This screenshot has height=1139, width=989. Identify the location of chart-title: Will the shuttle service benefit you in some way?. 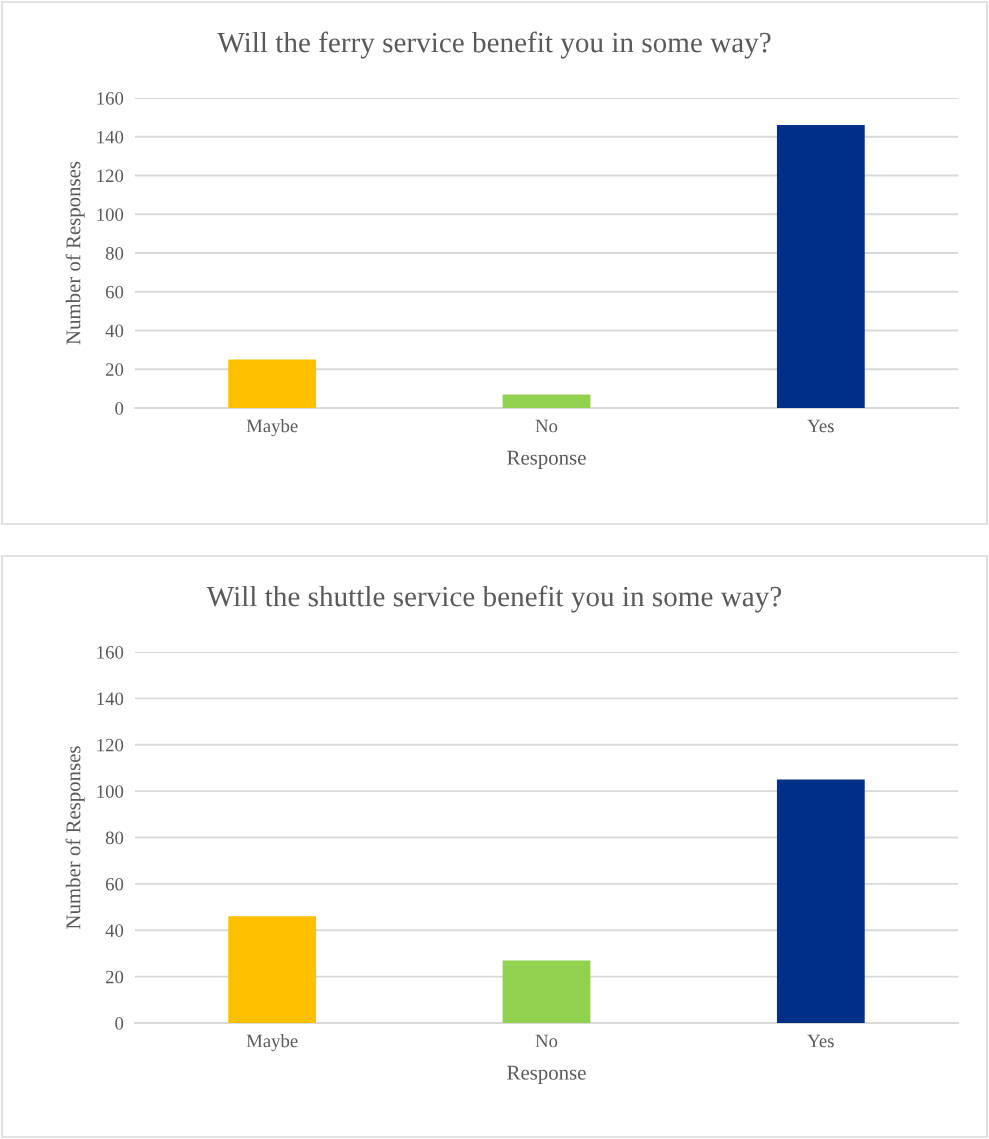
(494, 599).